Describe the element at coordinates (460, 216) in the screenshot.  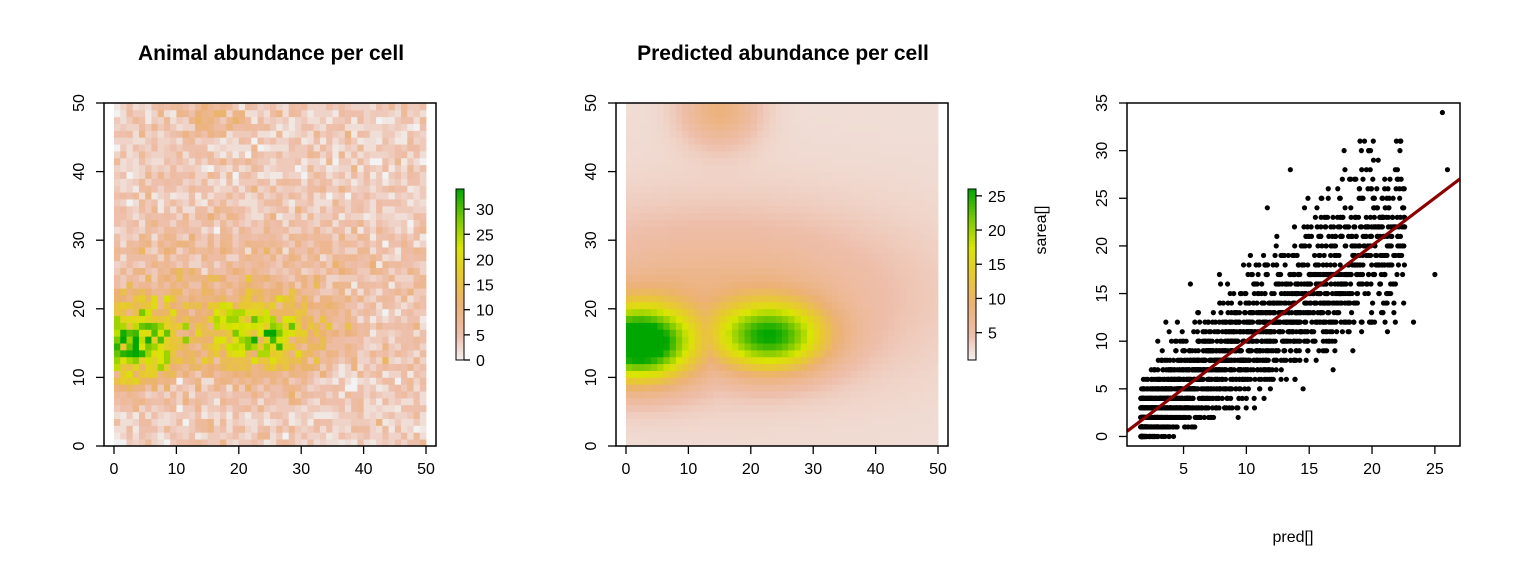
I see `legend-swatch` at that location.